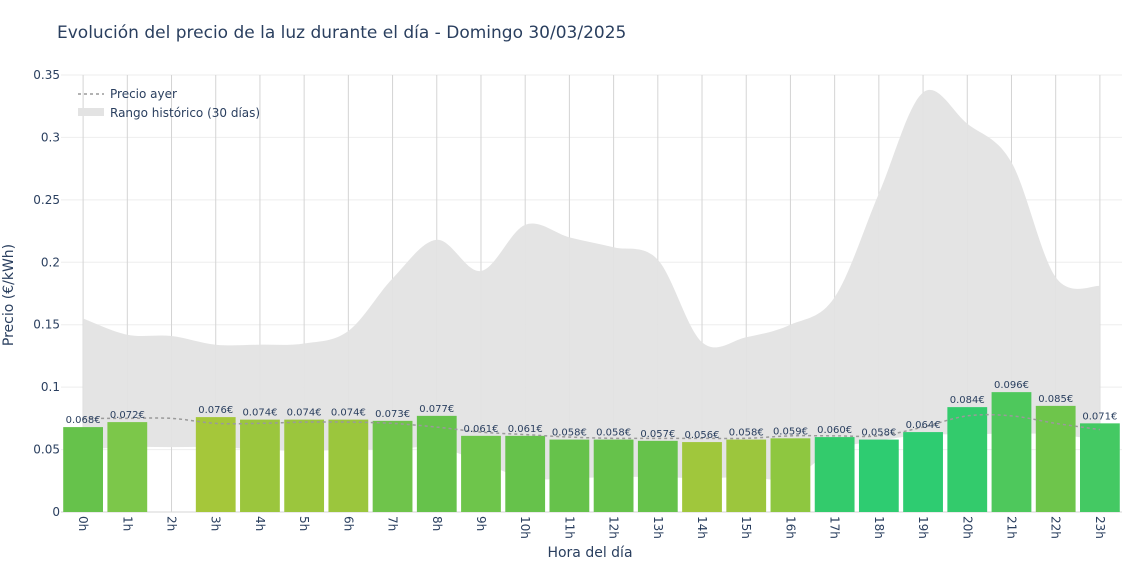 The width and height of the screenshot is (1140, 570). I want to click on bar-value-label: 0.072€, so click(127, 415).